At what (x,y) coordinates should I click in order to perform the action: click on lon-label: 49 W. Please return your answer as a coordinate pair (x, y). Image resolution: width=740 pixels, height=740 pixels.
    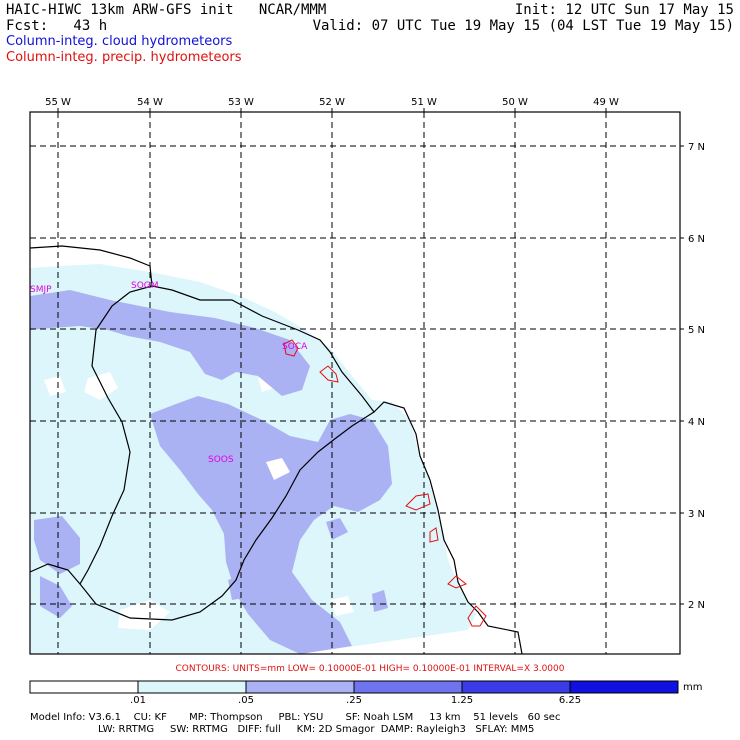
    Looking at the image, I should click on (606, 102).